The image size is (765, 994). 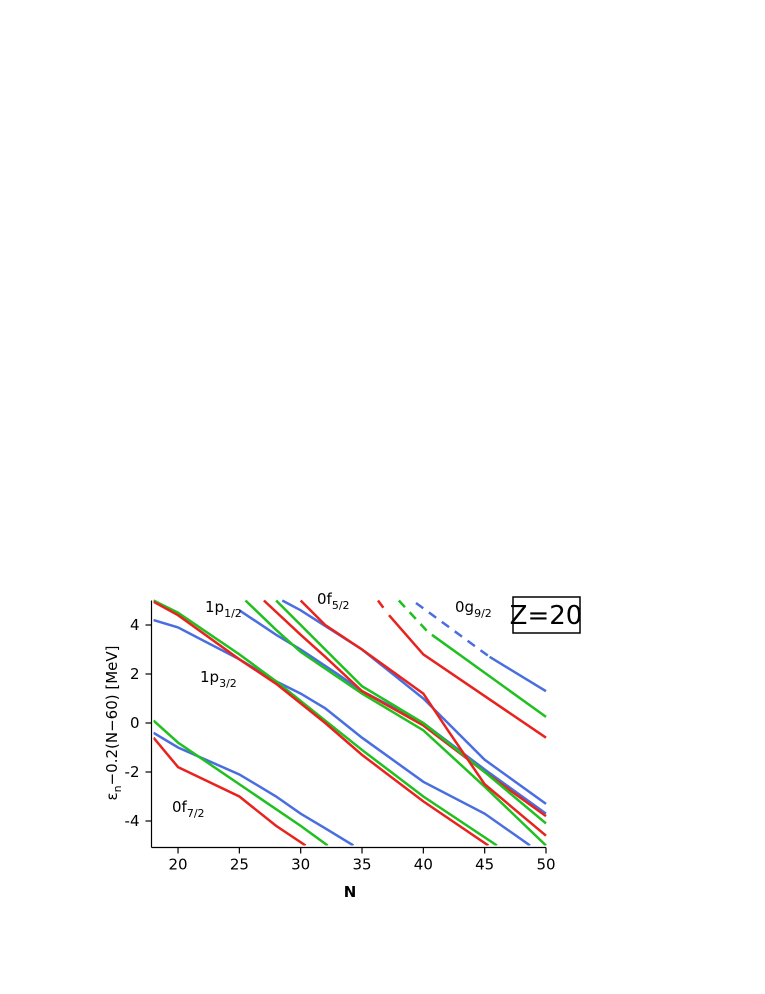 What do you see at coordinates (132, 821) in the screenshot?
I see `y-tick-label: -4` at bounding box center [132, 821].